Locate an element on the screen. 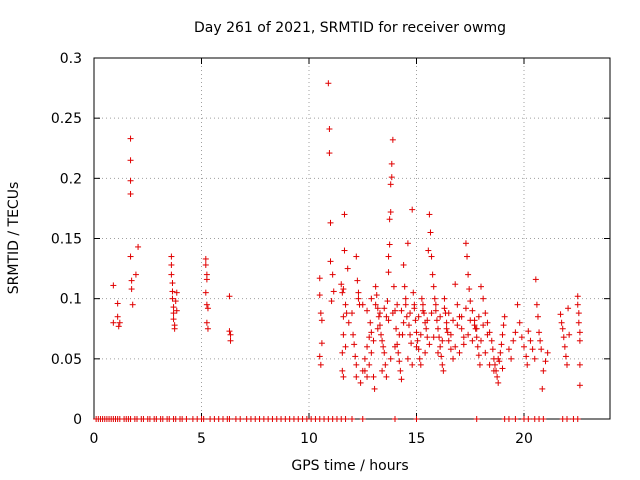 The width and height of the screenshot is (640, 480). x-tick-label: 15 is located at coordinates (417, 439).